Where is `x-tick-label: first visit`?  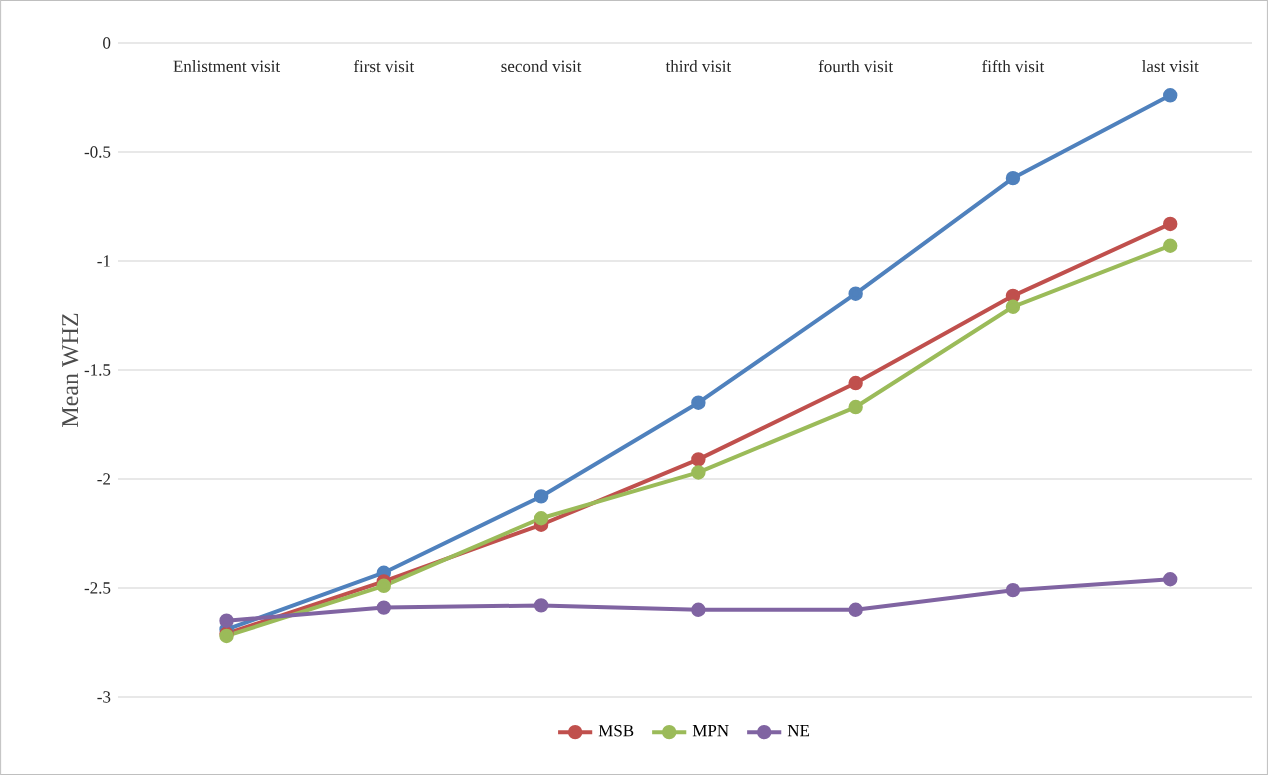 x-tick-label: first visit is located at coordinates (384, 66).